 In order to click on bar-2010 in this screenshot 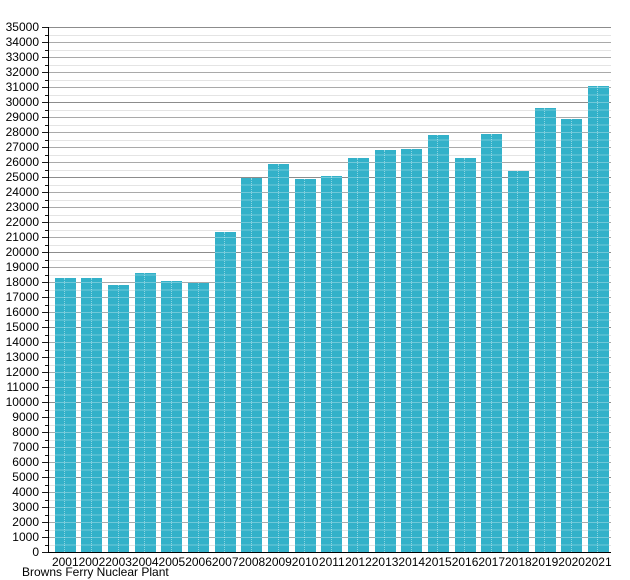, I will do `click(305, 365)`.